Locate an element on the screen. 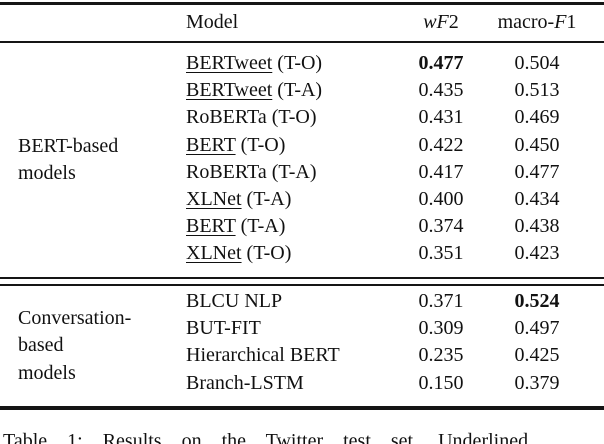 This screenshot has height=444, width=604. model-cell: RoBERTa (T-A) is located at coordinates (291, 172).